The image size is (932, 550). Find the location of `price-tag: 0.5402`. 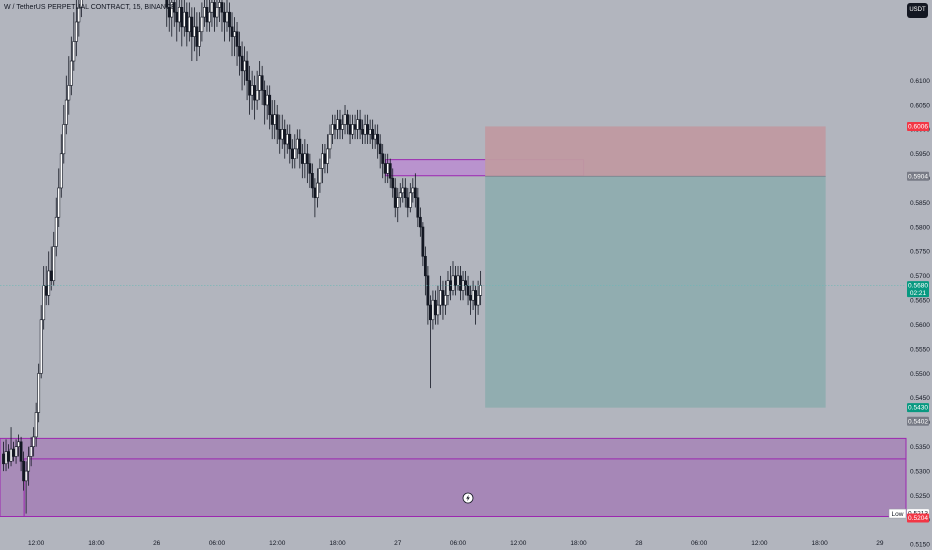

price-tag: 0.5402 is located at coordinates (918, 421).